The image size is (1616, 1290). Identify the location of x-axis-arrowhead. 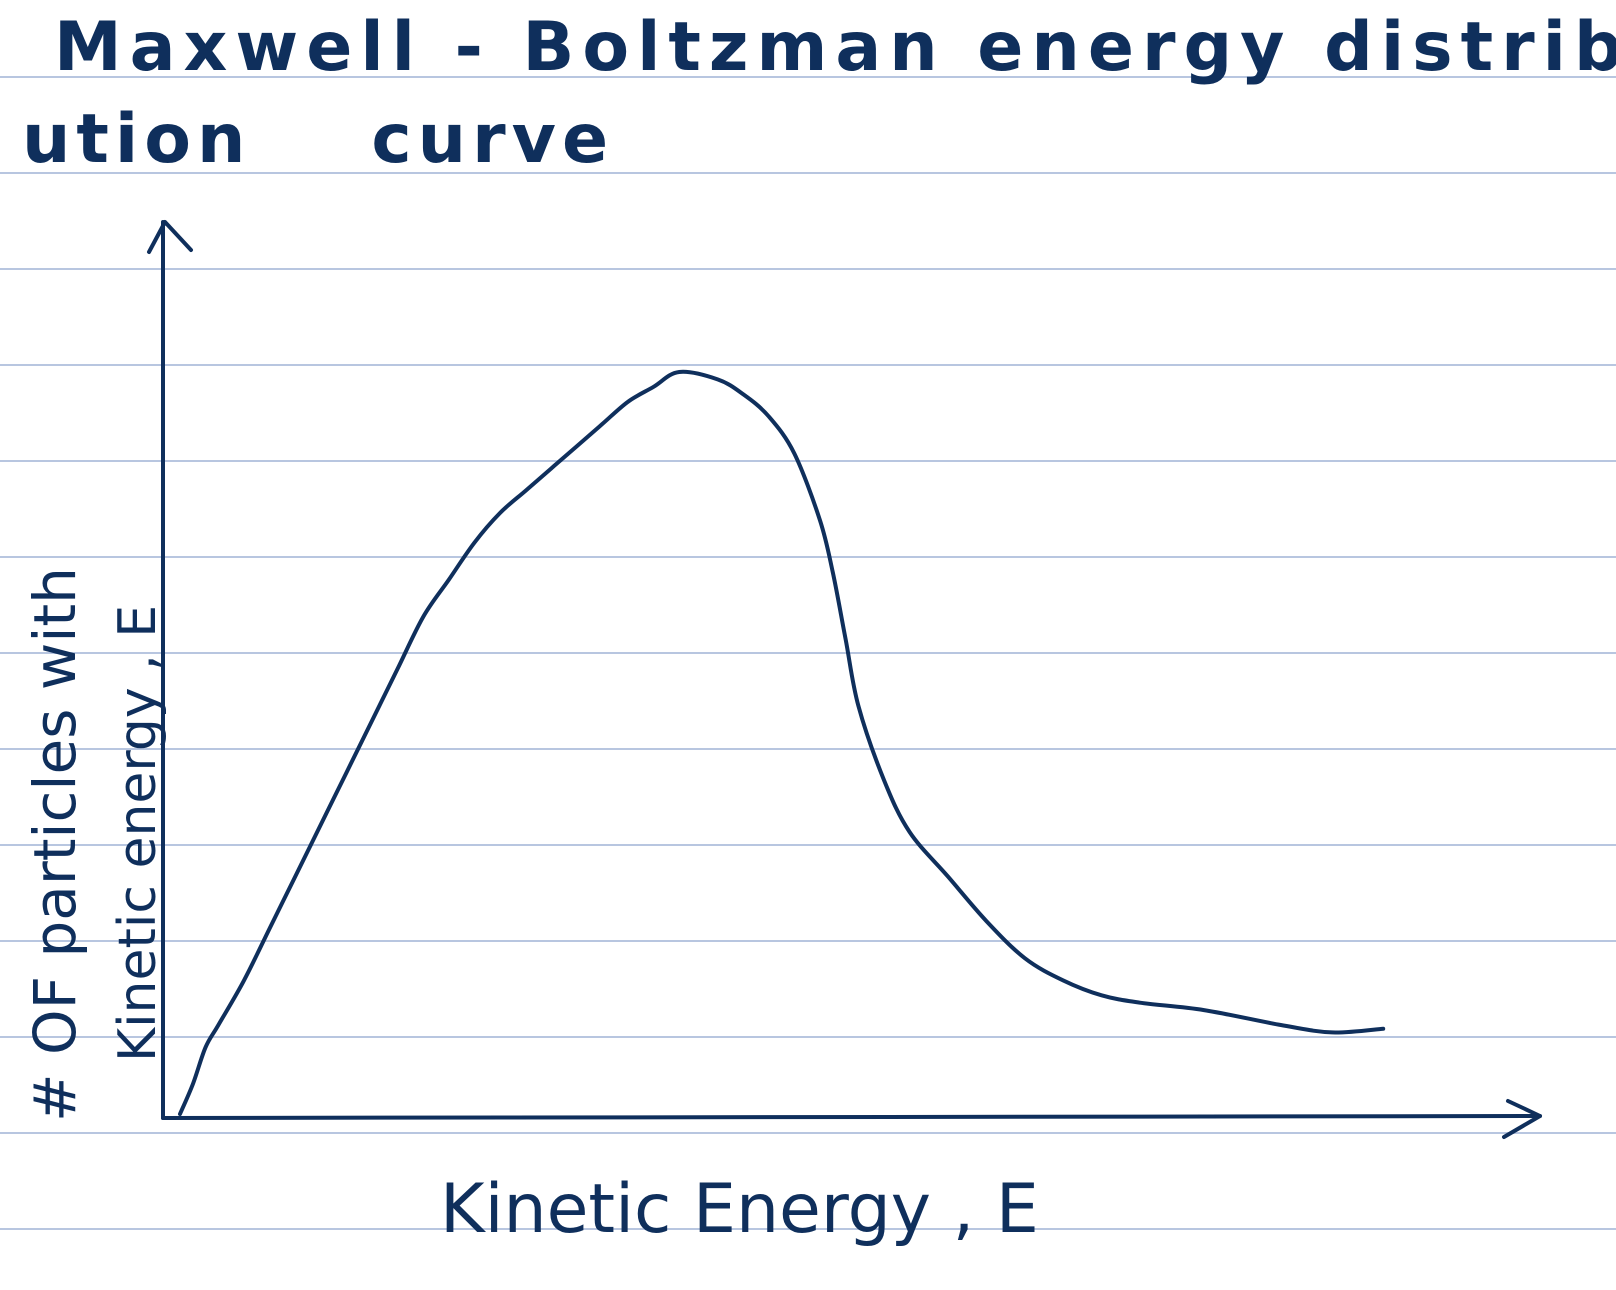
(1522, 1119).